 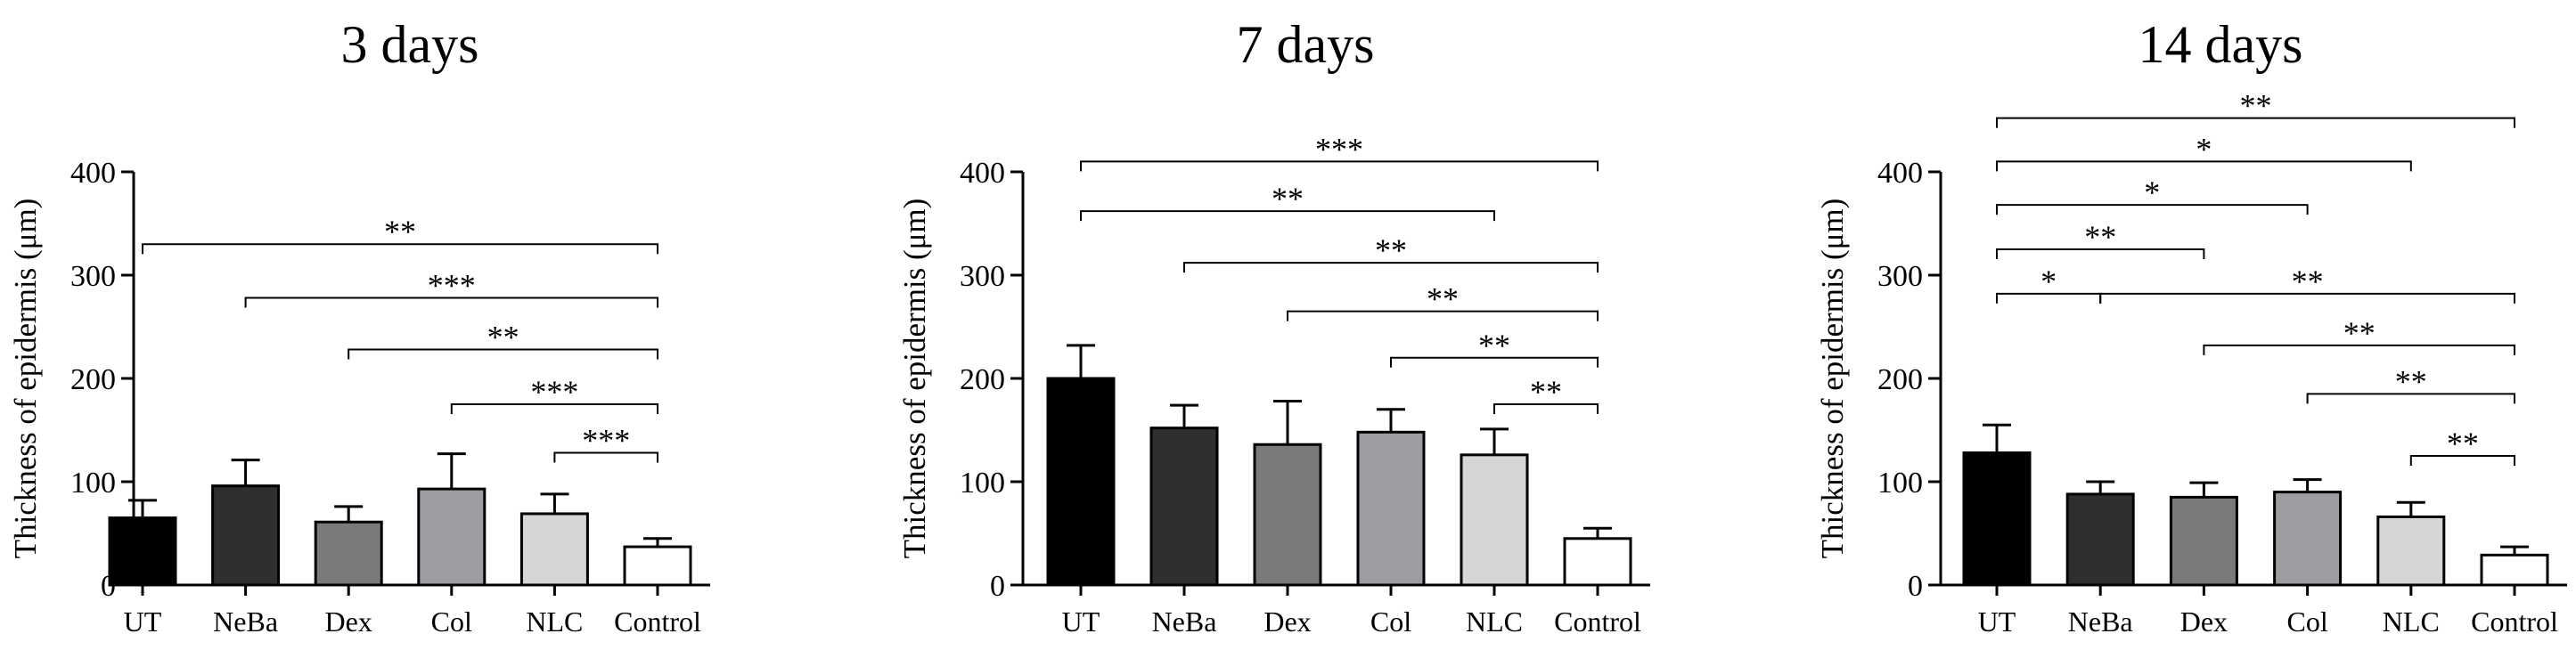 I want to click on panel-title: 7 days, so click(x=1306, y=44).